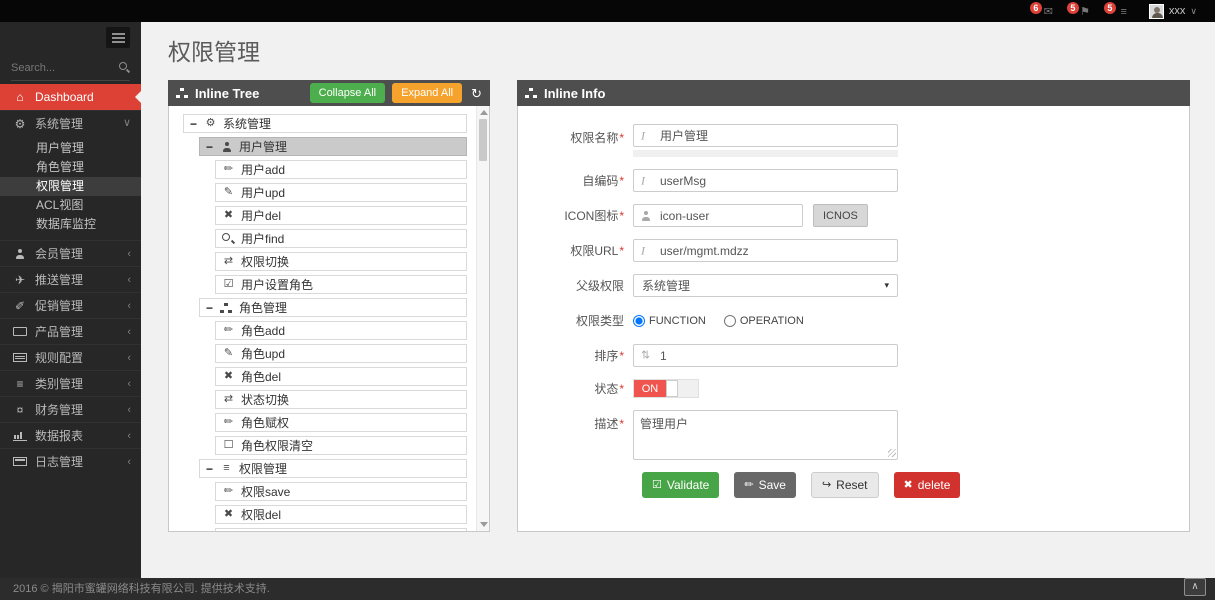  I want to click on sidebar-item: 类别管理‹, so click(70, 383).